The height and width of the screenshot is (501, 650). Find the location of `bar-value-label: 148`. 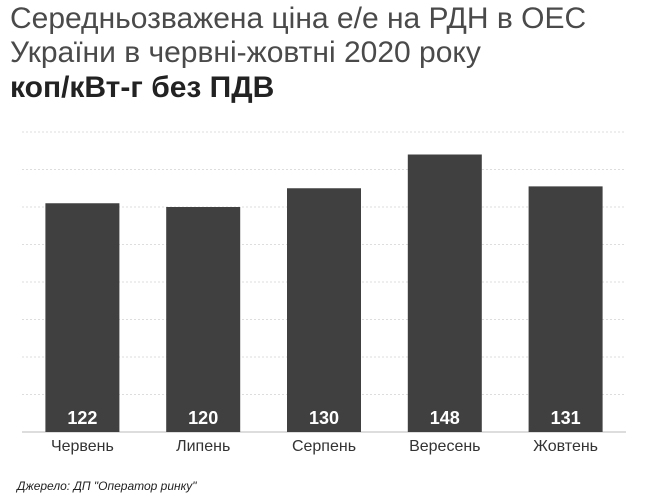

bar-value-label: 148 is located at coordinates (445, 418).